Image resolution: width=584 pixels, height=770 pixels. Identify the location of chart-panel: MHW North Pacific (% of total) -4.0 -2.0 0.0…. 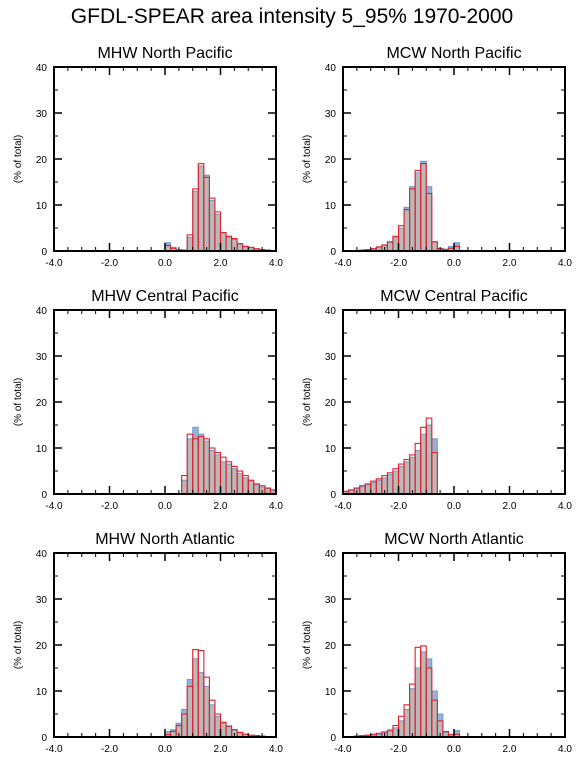
(148, 157).